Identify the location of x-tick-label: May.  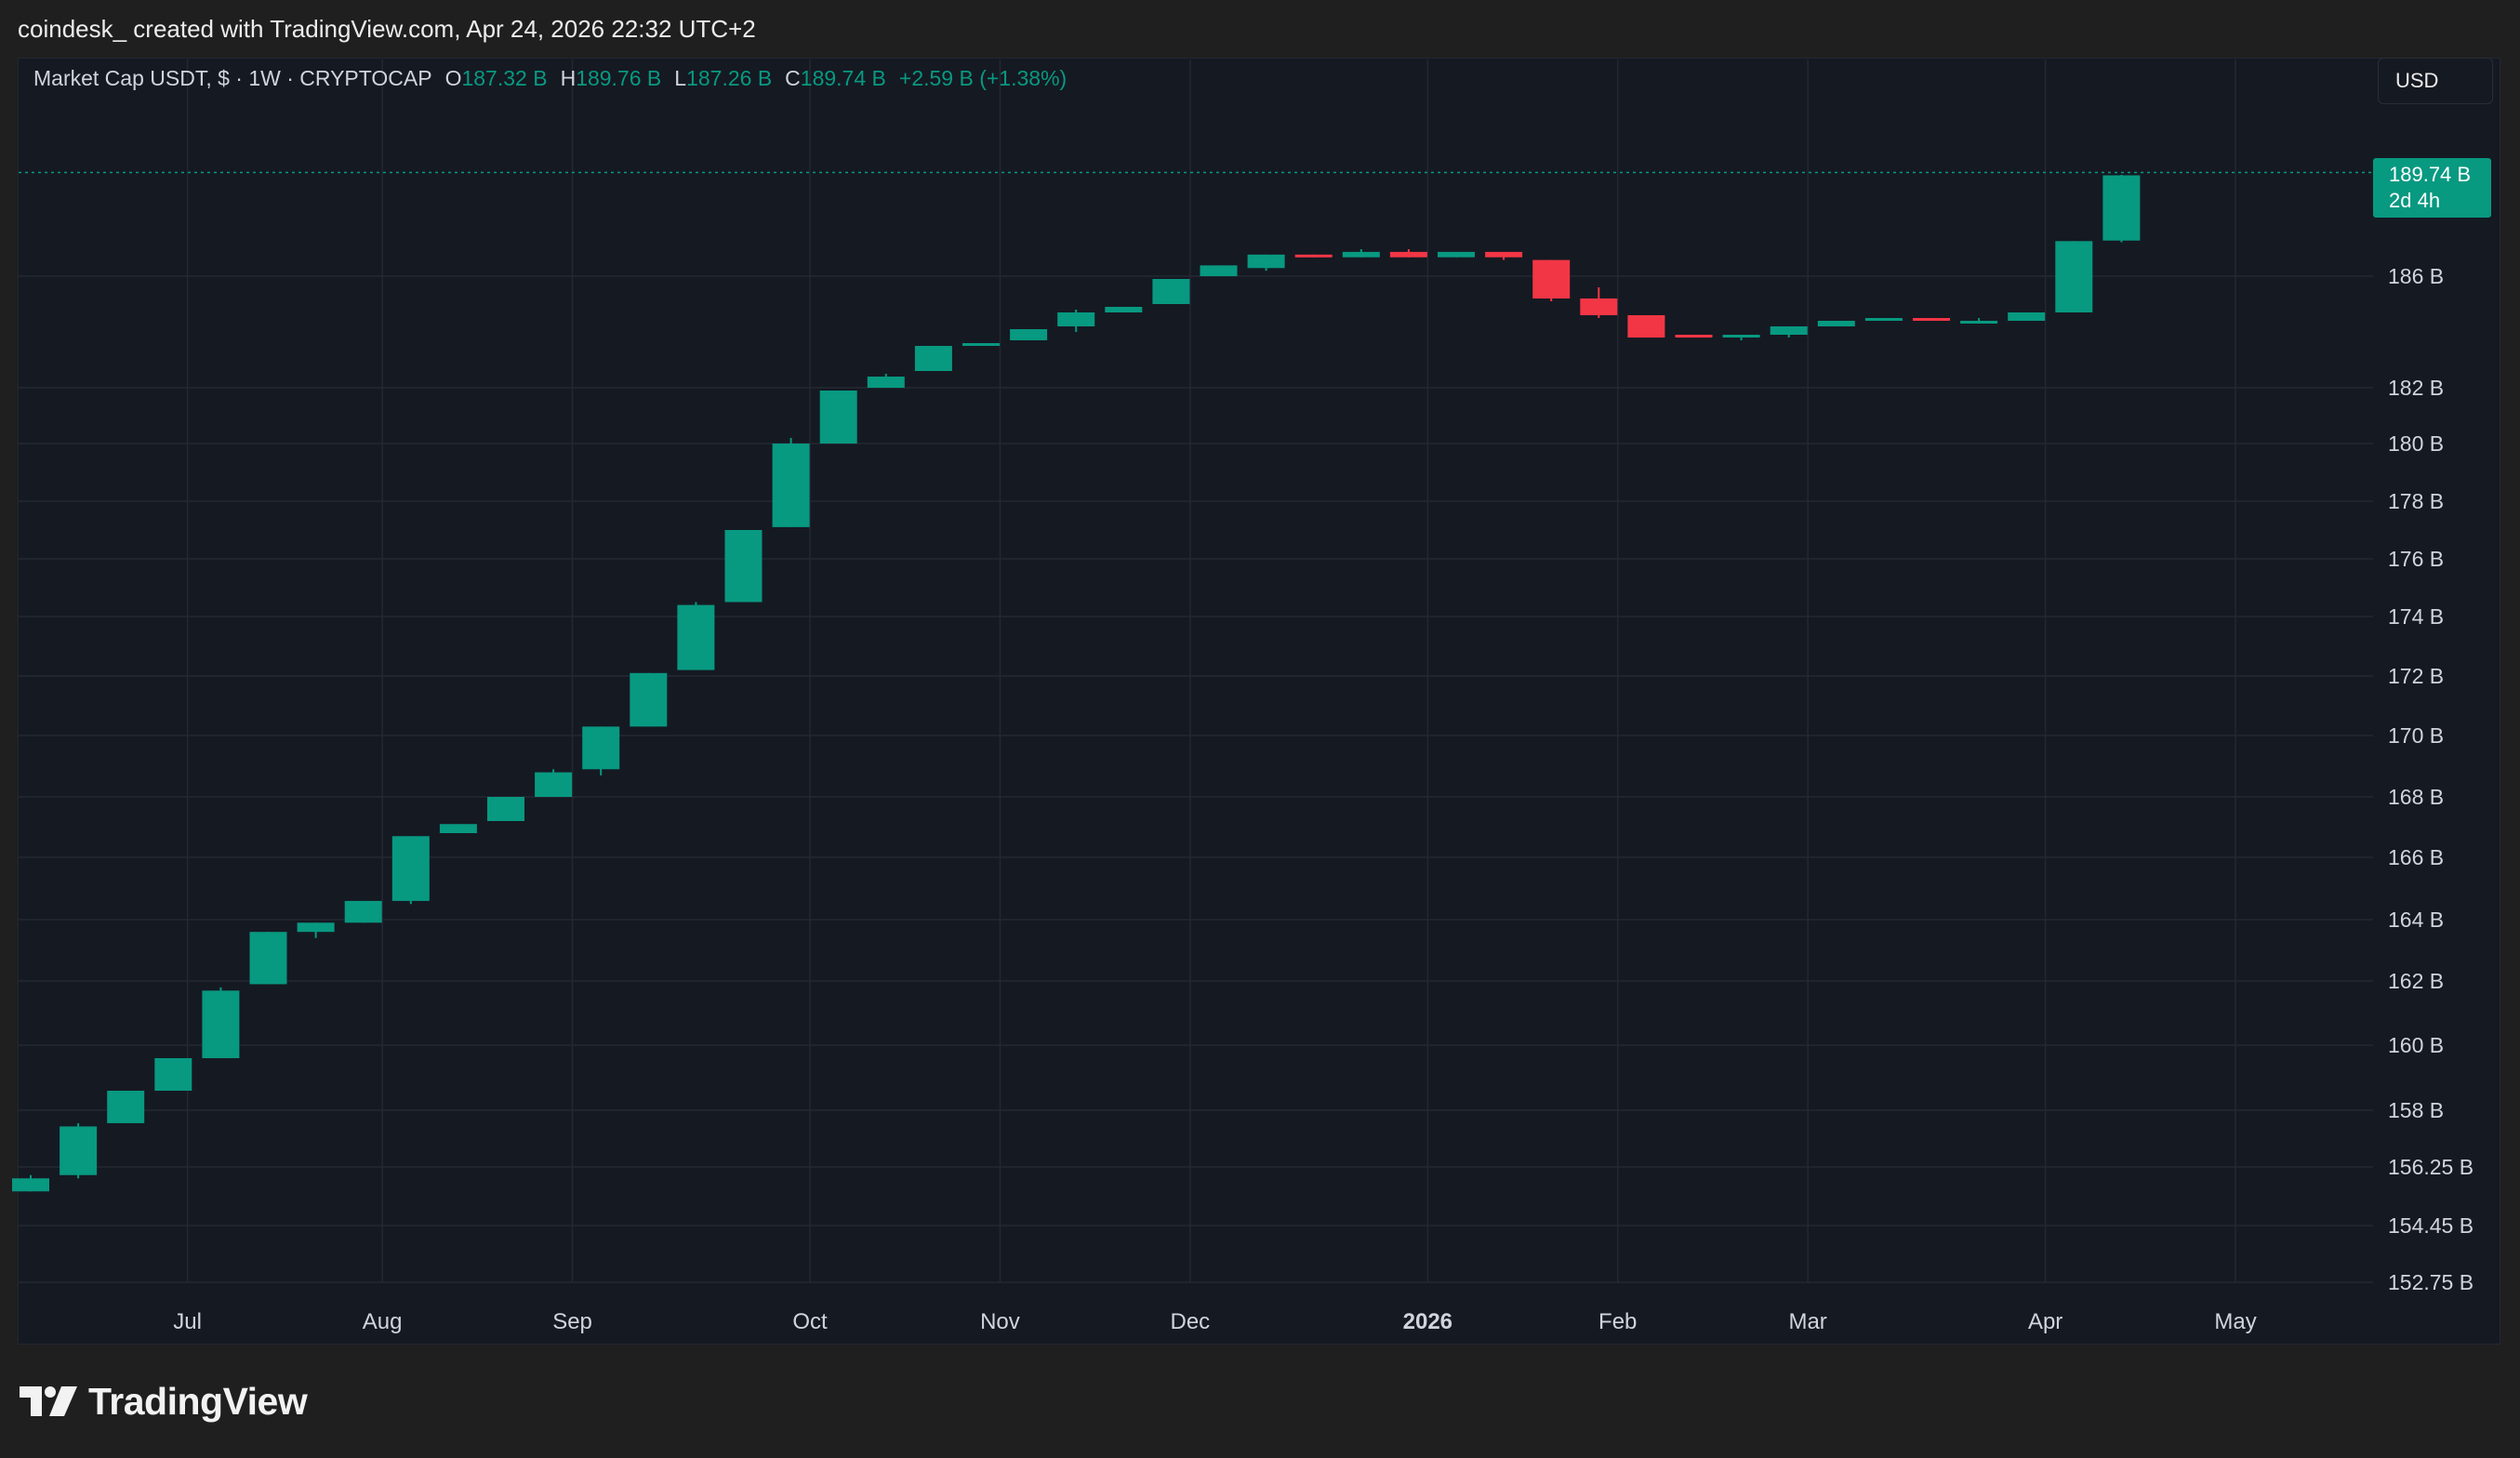
(2235, 1321).